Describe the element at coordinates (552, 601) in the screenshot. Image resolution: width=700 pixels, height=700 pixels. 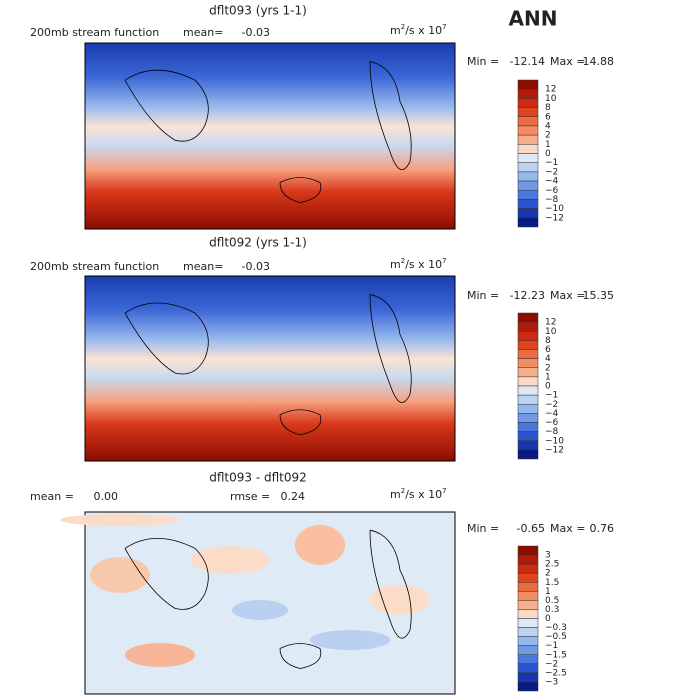
I see `colorbar-label: 0.5` at that location.